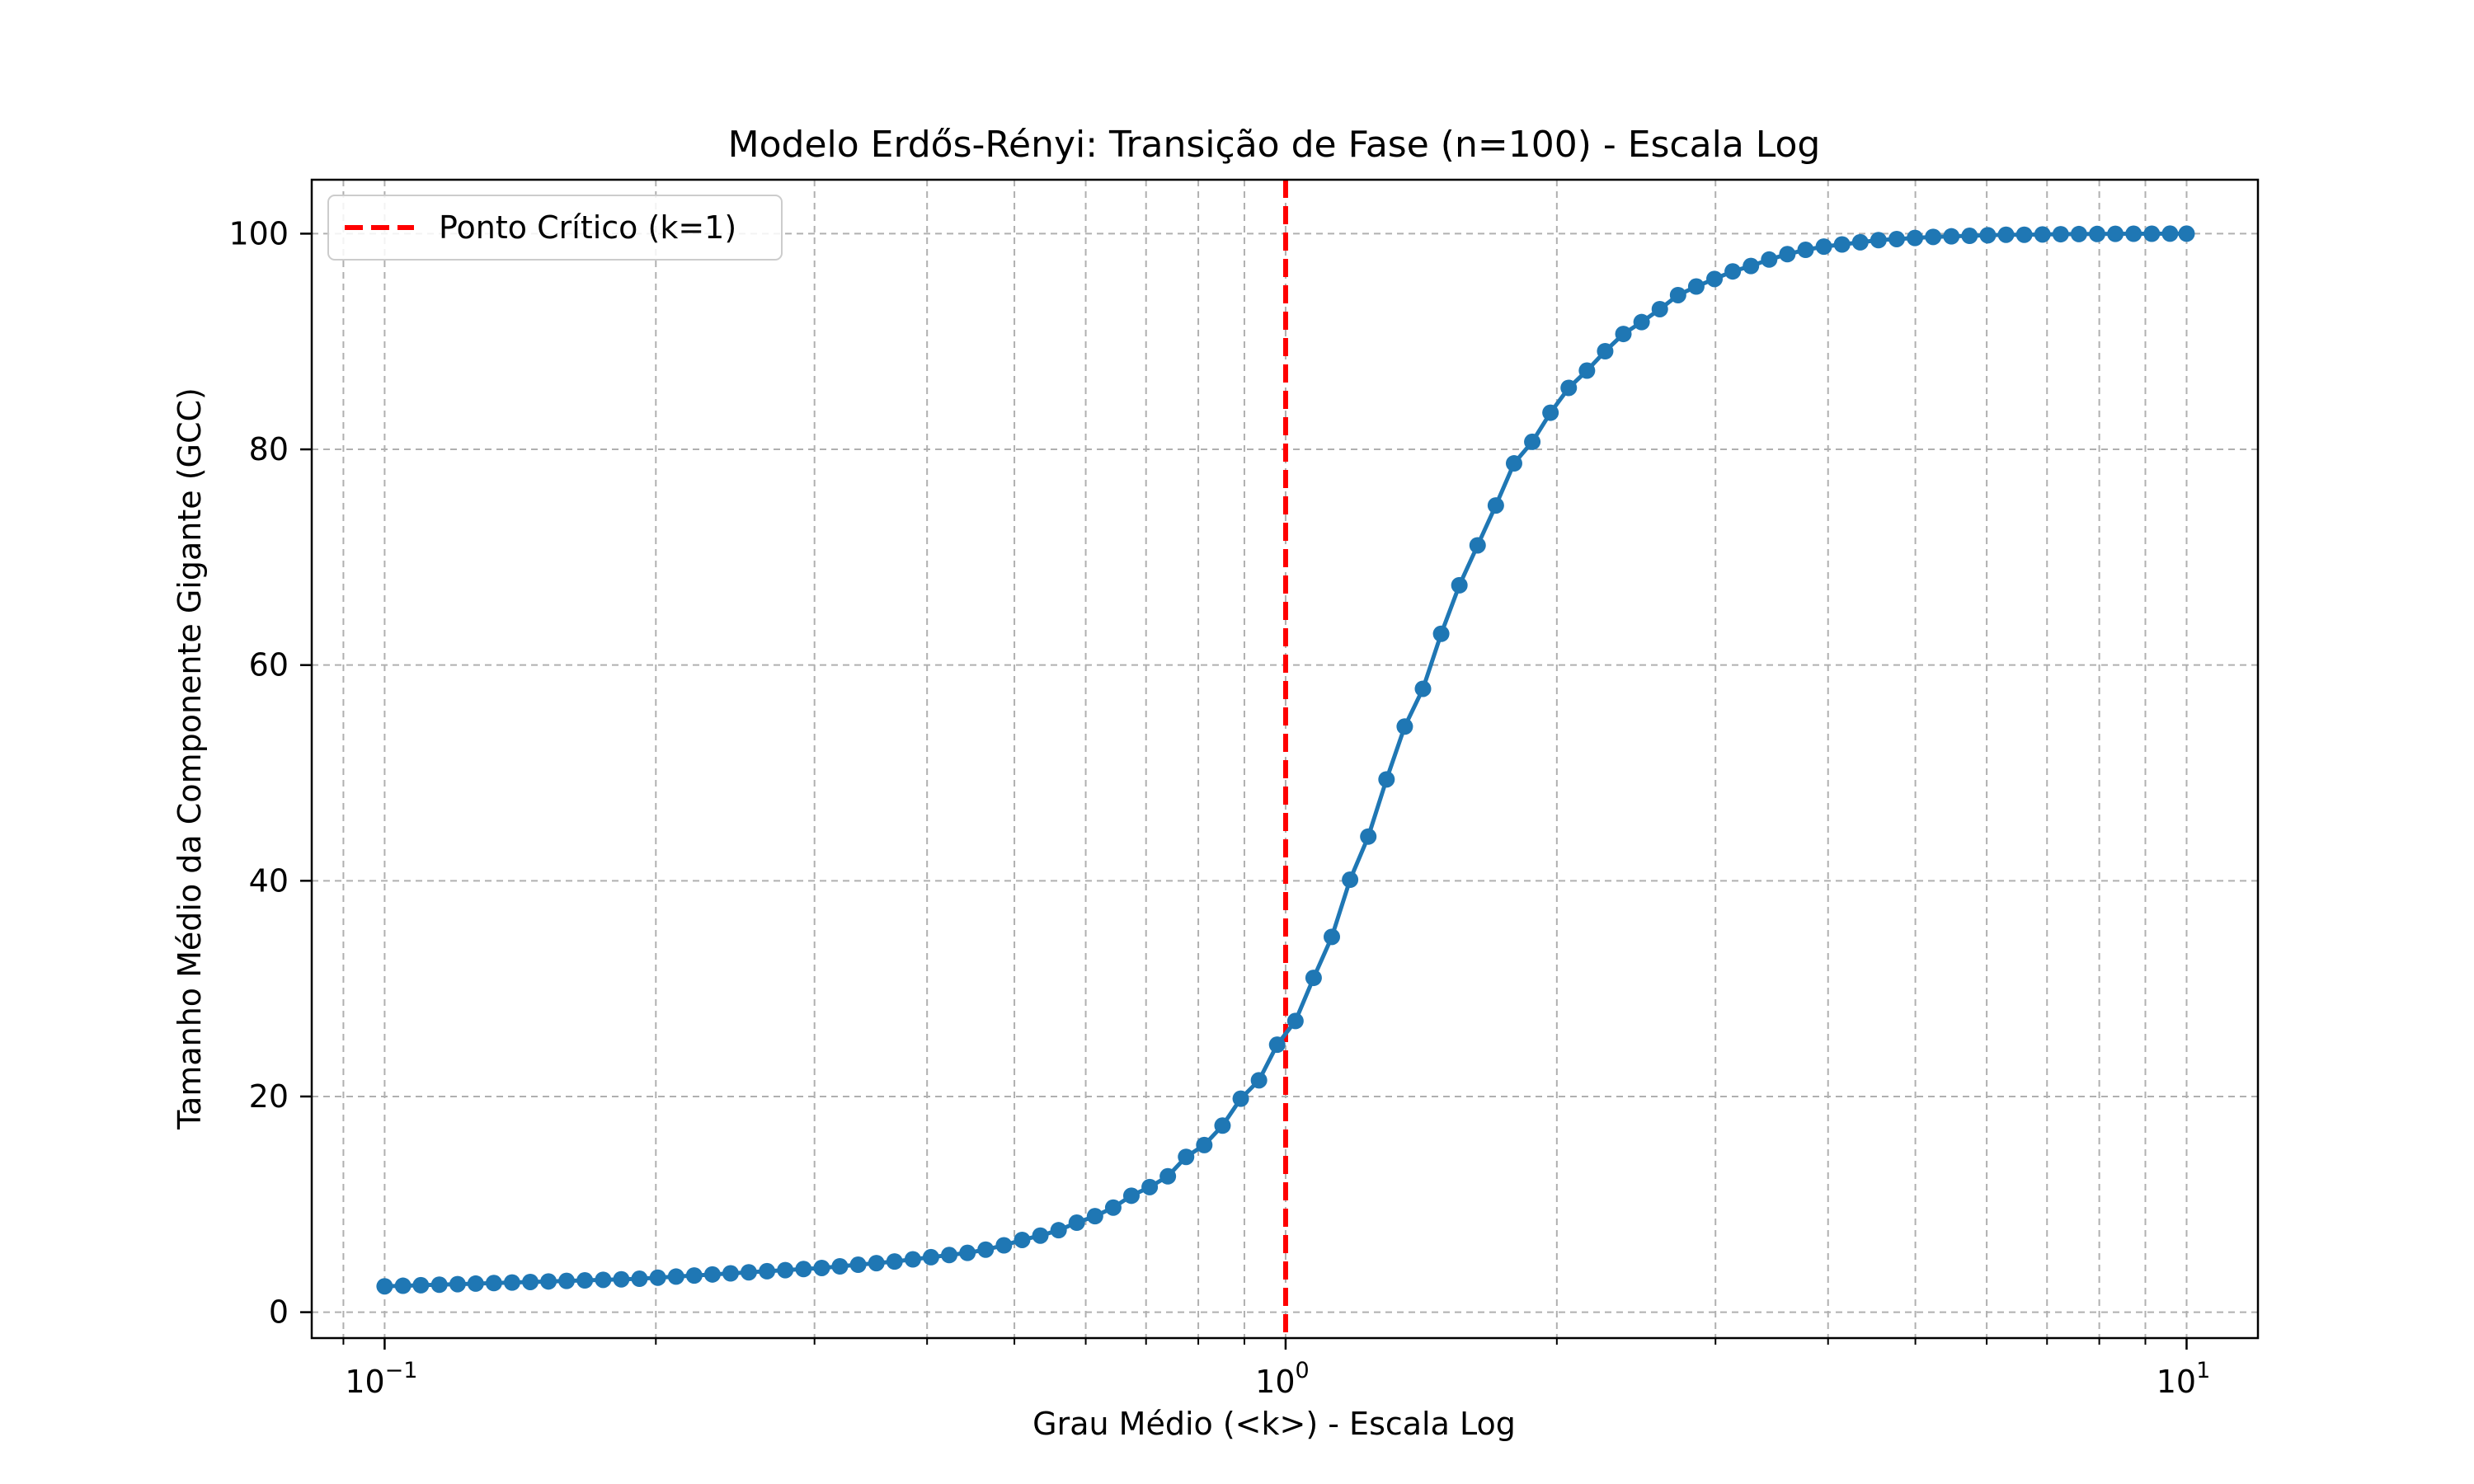 The width and height of the screenshot is (2474, 1484). I want to click on y-tick-label: 60, so click(269, 665).